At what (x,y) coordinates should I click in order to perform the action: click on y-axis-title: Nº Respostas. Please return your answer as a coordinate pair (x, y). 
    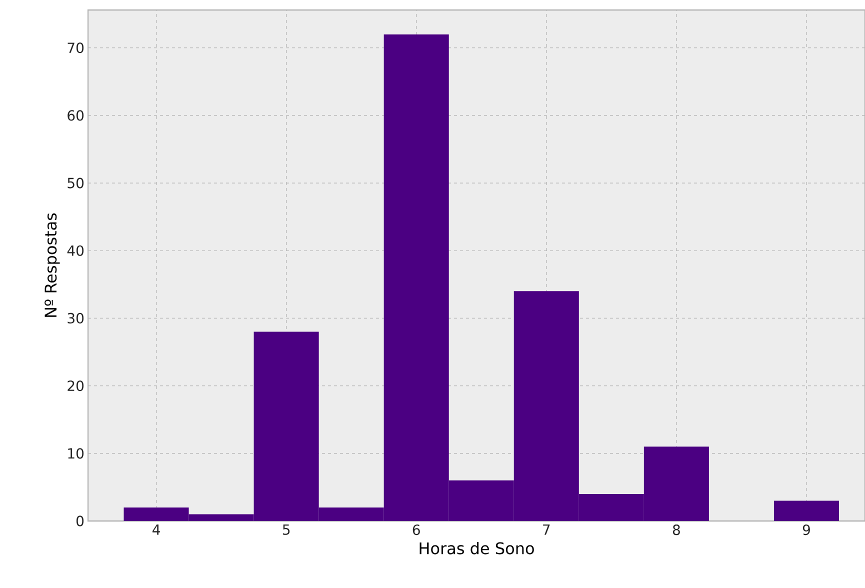
    Looking at the image, I should click on (52, 265).